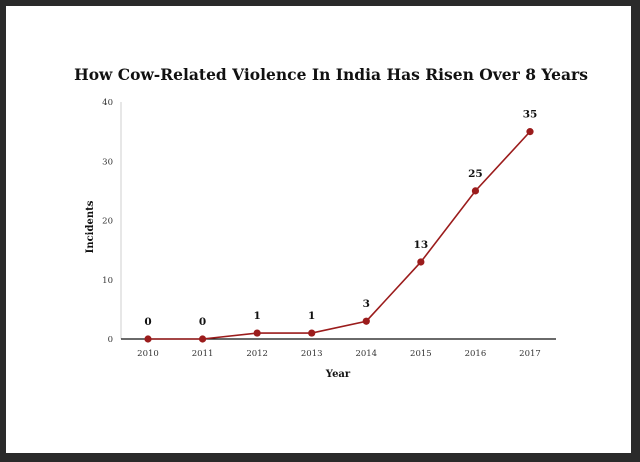 Image resolution: width=640 pixels, height=462 pixels. What do you see at coordinates (110, 340) in the screenshot?
I see `y-tick-label: 0` at bounding box center [110, 340].